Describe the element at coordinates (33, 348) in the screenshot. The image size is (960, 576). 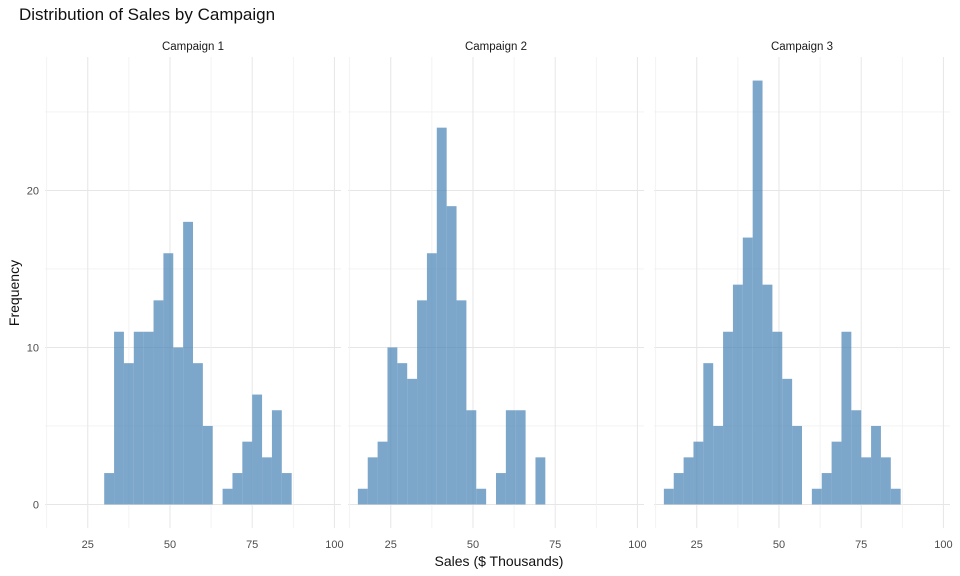
I see `y-tick-label: 10` at that location.